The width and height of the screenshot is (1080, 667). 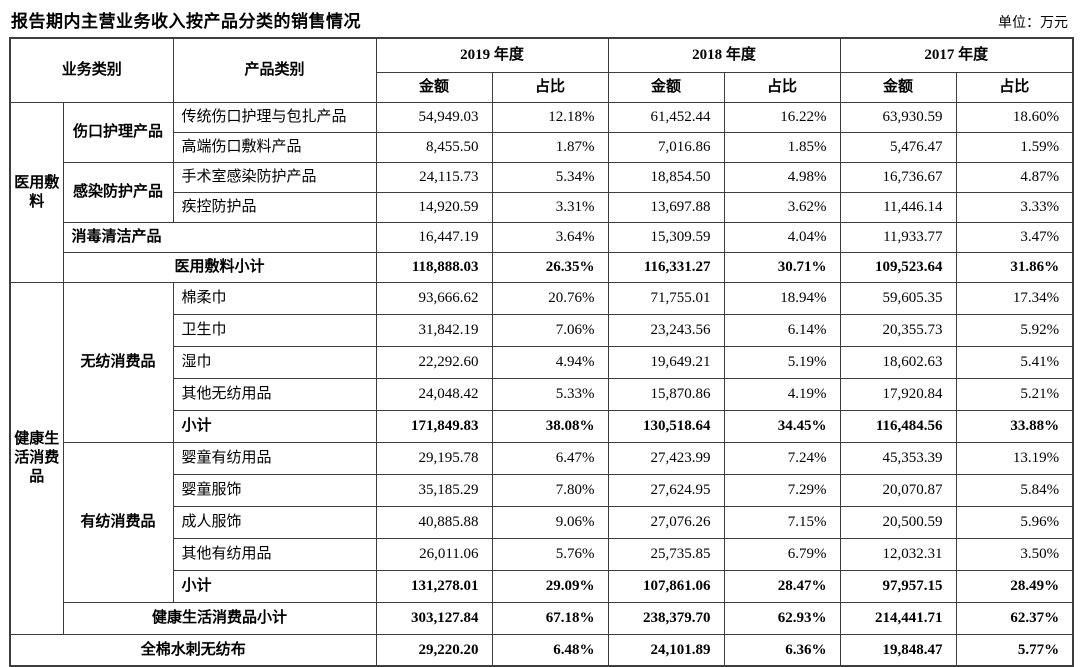 I want to click on product-name-cell: 成人服饰, so click(x=274, y=522).